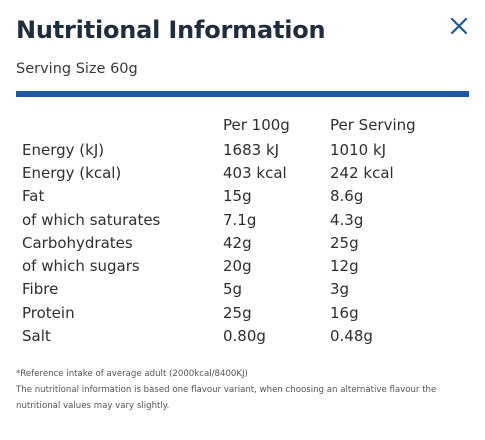 This screenshot has width=485, height=440. Describe the element at coordinates (81, 266) in the screenshot. I see `nutrient-name: of which sugars` at that location.